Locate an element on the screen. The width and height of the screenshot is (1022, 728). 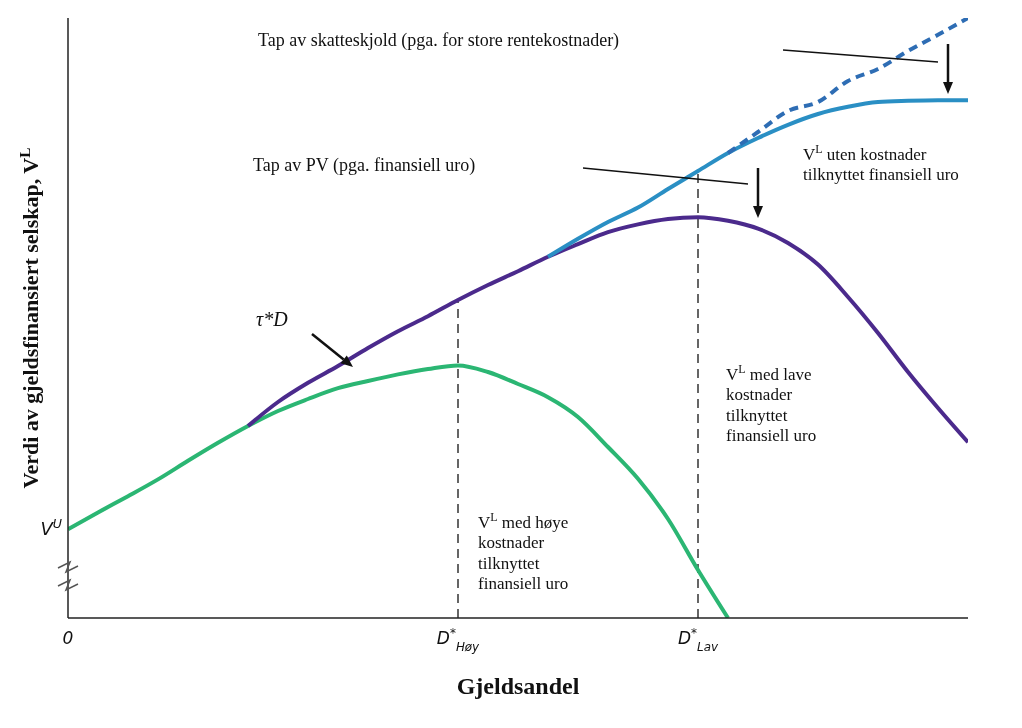
annotation: τ*D is located at coordinates (272, 319).